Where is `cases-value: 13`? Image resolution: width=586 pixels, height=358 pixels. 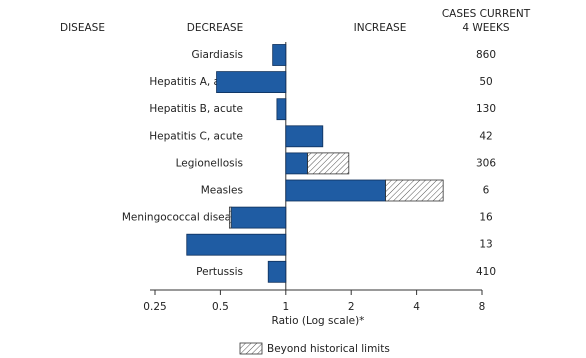
cases-value: 13 is located at coordinates (485, 245).